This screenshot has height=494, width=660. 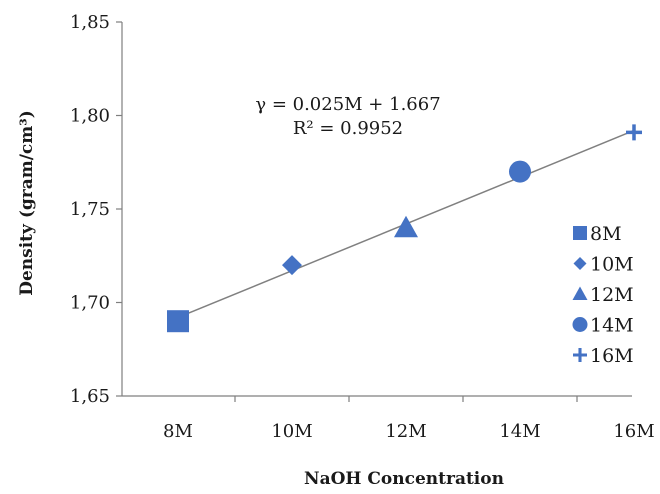 I want to click on data-point-8m-square, so click(x=178, y=321).